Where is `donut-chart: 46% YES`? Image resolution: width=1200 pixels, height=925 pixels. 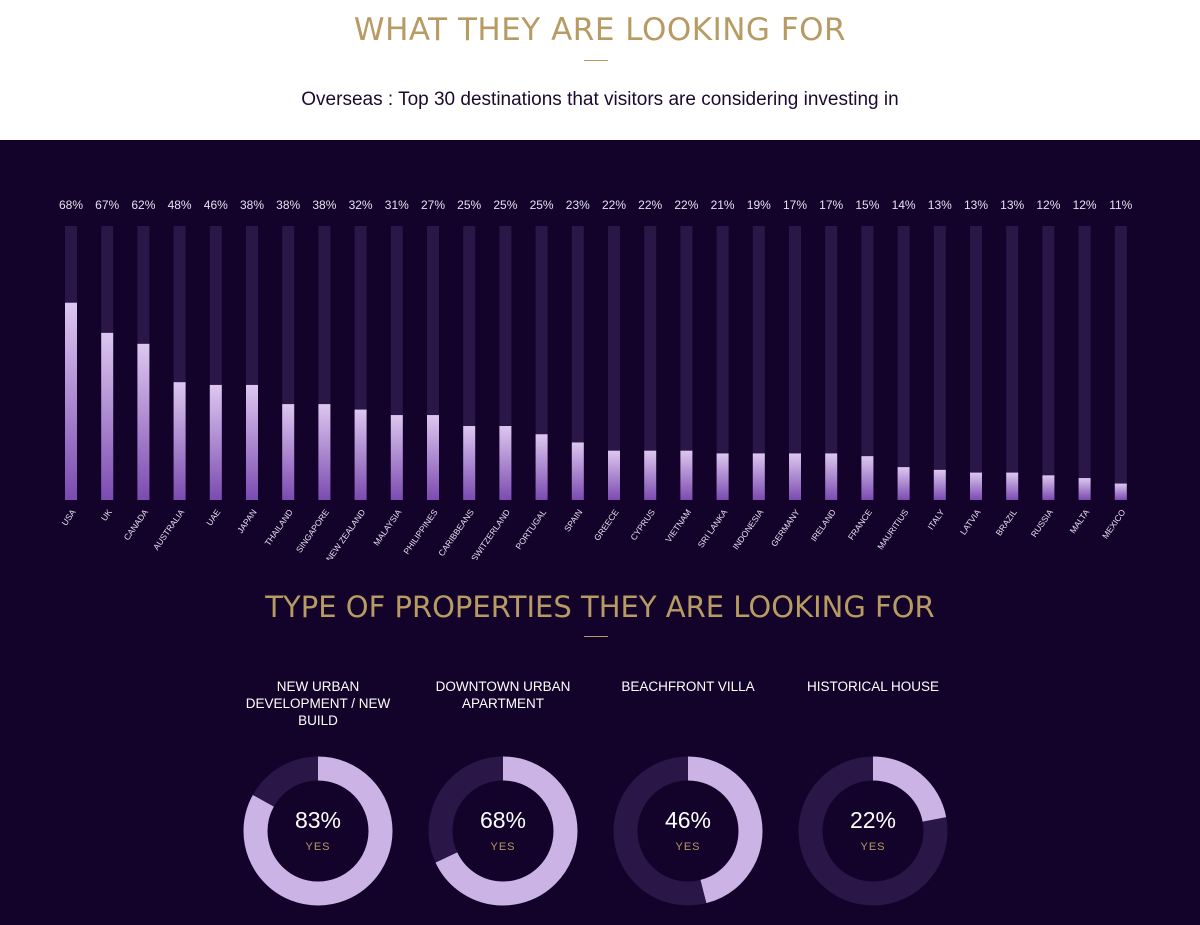
donut-chart: 46% YES is located at coordinates (688, 831).